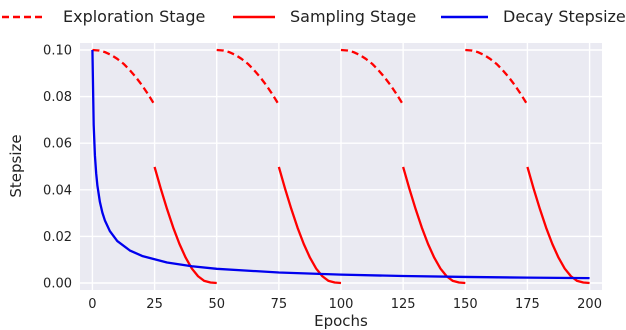 The image size is (626, 330). I want to click on y-tick-label: 0.06, so click(57, 144).